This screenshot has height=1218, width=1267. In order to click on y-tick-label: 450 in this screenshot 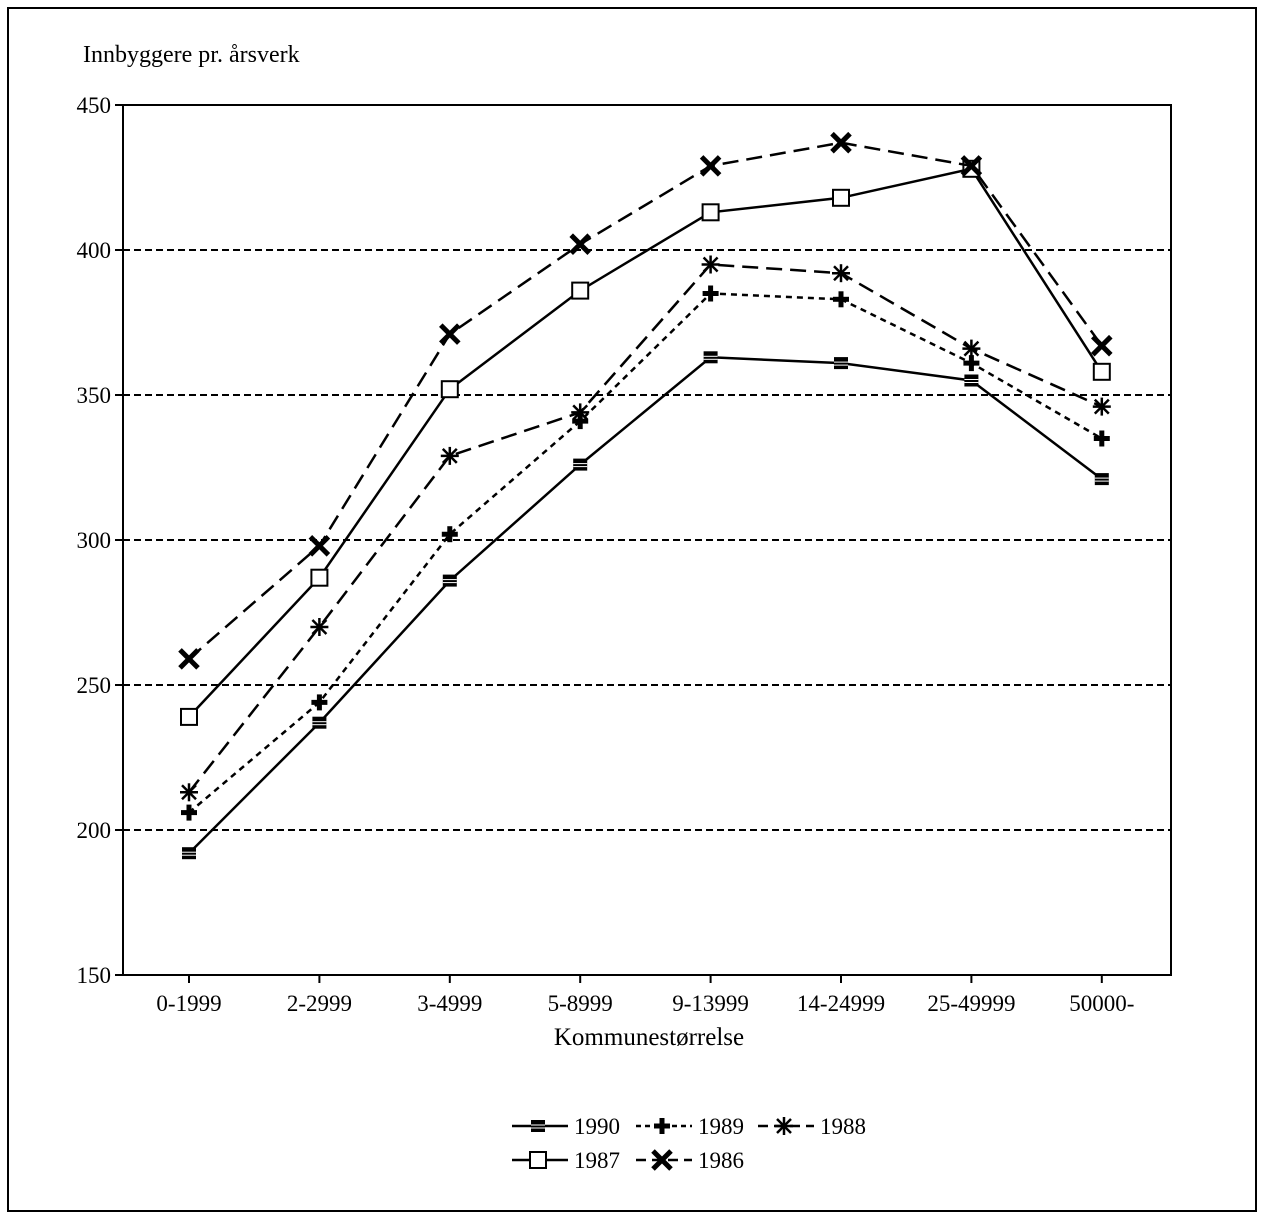, I will do `click(94, 105)`.